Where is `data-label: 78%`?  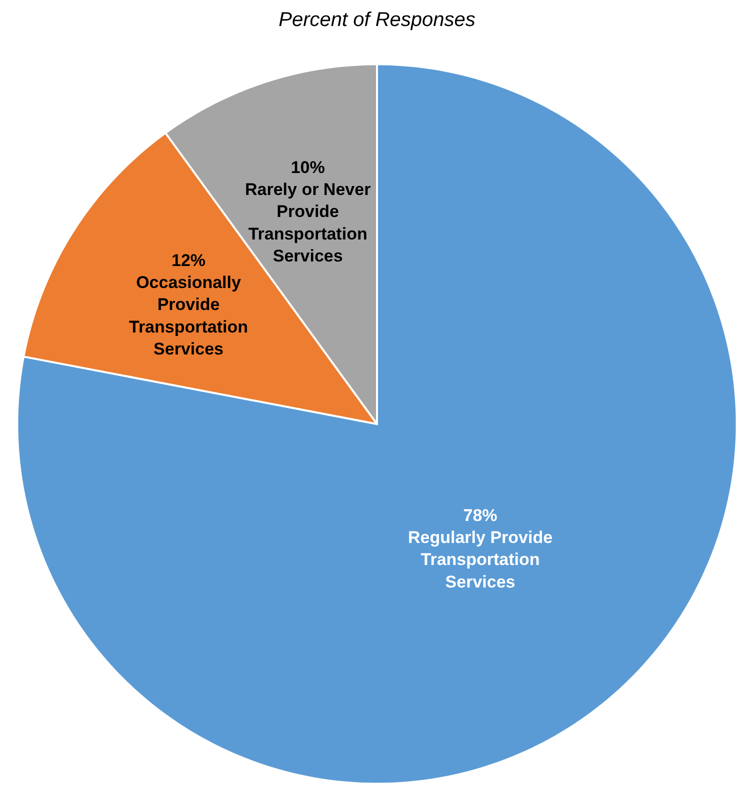
data-label: 78% is located at coordinates (480, 515).